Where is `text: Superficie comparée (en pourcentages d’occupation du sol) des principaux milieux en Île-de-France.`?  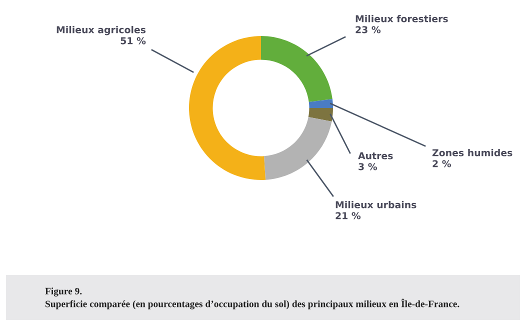
text: Superficie comparée (en pourcentages d’occupation du sol) des principaux milieux en Île-de-France. is located at coordinates (253, 304).